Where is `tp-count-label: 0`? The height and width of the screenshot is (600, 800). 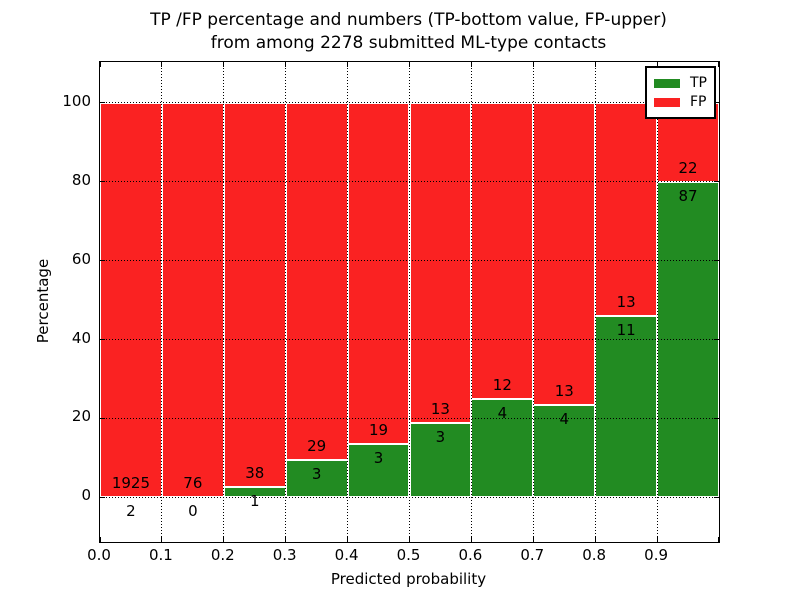
tp-count-label: 0 is located at coordinates (193, 511).